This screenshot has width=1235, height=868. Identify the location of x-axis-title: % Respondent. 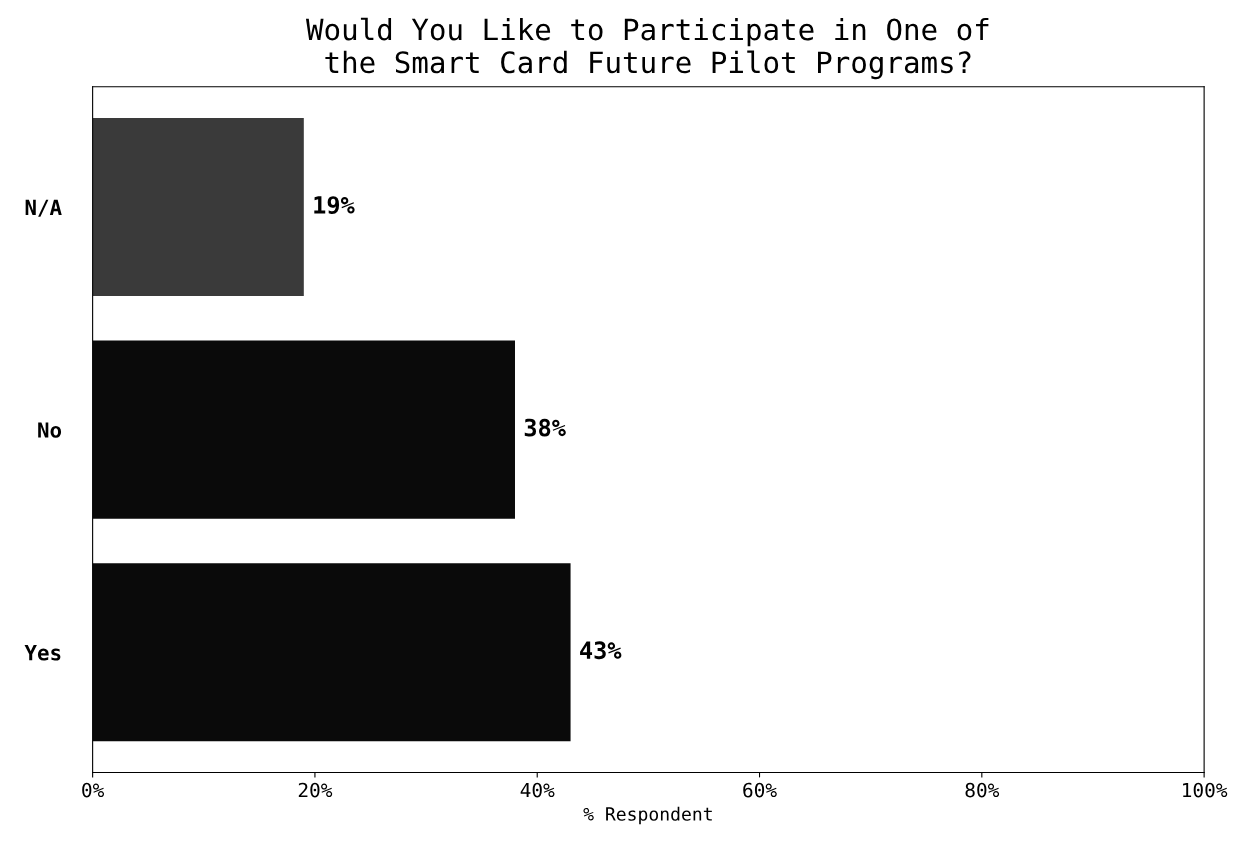
(647, 815).